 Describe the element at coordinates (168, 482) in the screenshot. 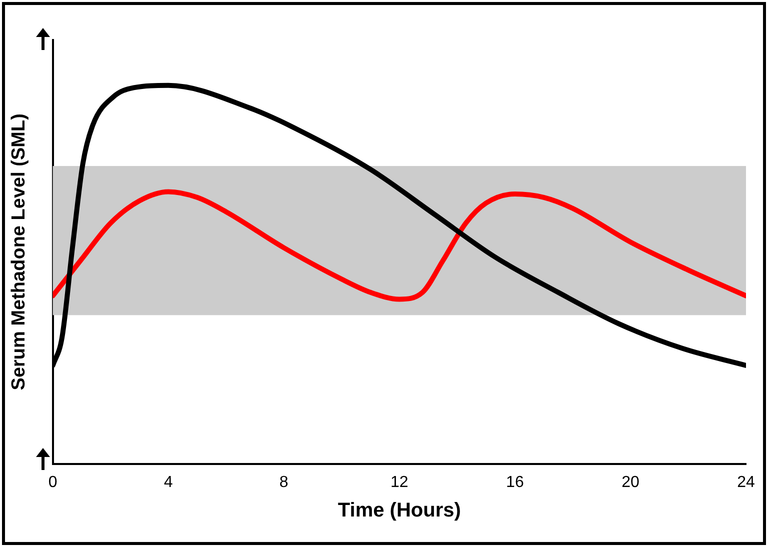

I see `x-tick-label: 4` at that location.